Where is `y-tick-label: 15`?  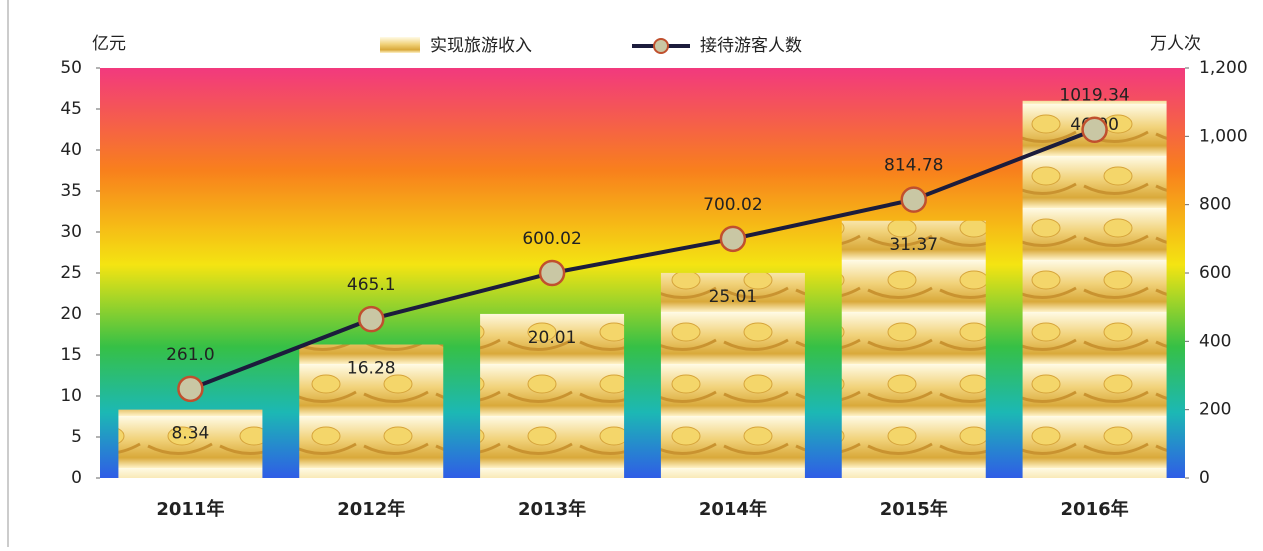 y-tick-label: 15 is located at coordinates (71, 355).